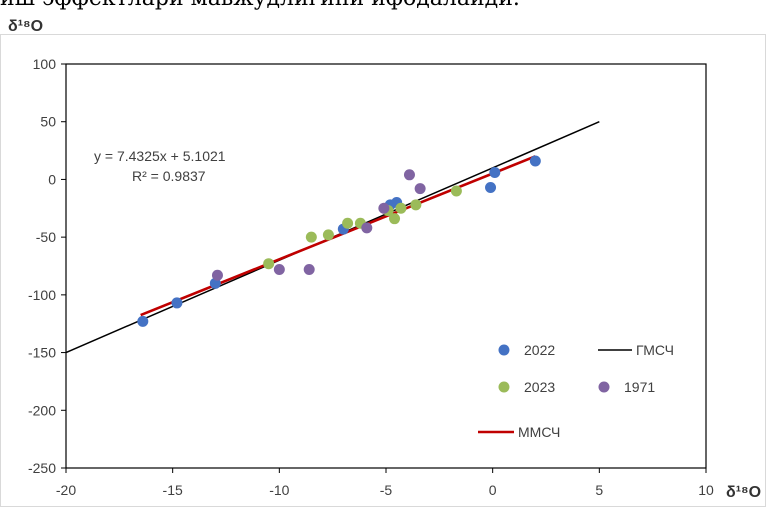  I want to click on x-tick-label: 5, so click(599, 490).